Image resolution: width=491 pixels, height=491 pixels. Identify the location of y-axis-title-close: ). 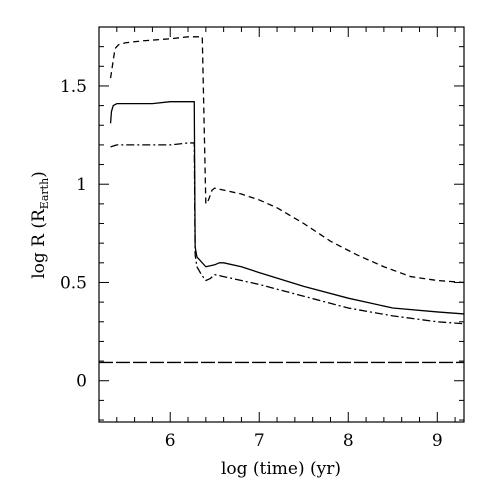
(39, 174).